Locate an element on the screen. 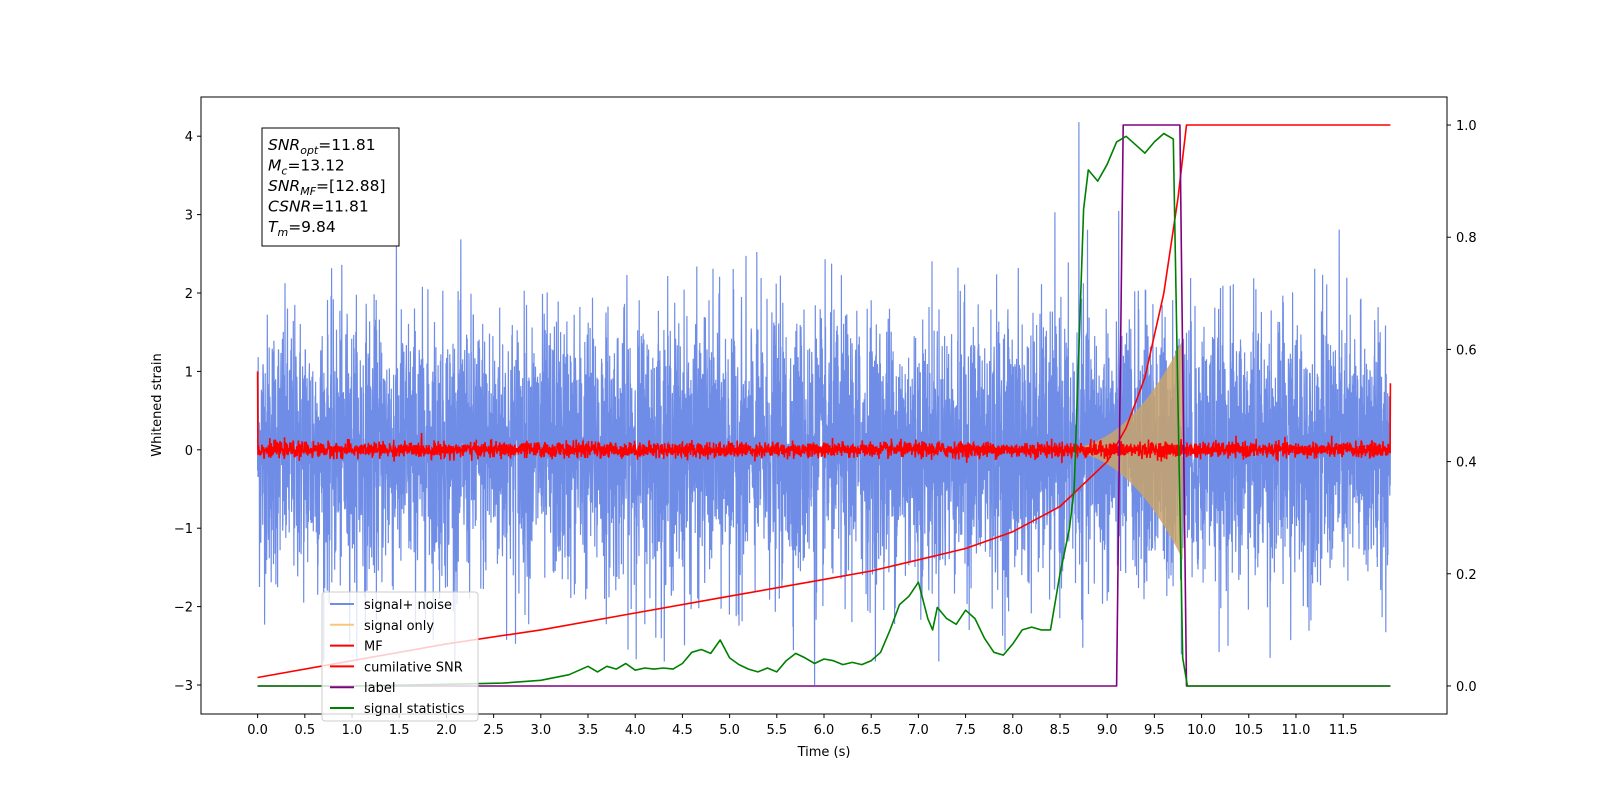  y-tick-label: 3 is located at coordinates (189, 216).